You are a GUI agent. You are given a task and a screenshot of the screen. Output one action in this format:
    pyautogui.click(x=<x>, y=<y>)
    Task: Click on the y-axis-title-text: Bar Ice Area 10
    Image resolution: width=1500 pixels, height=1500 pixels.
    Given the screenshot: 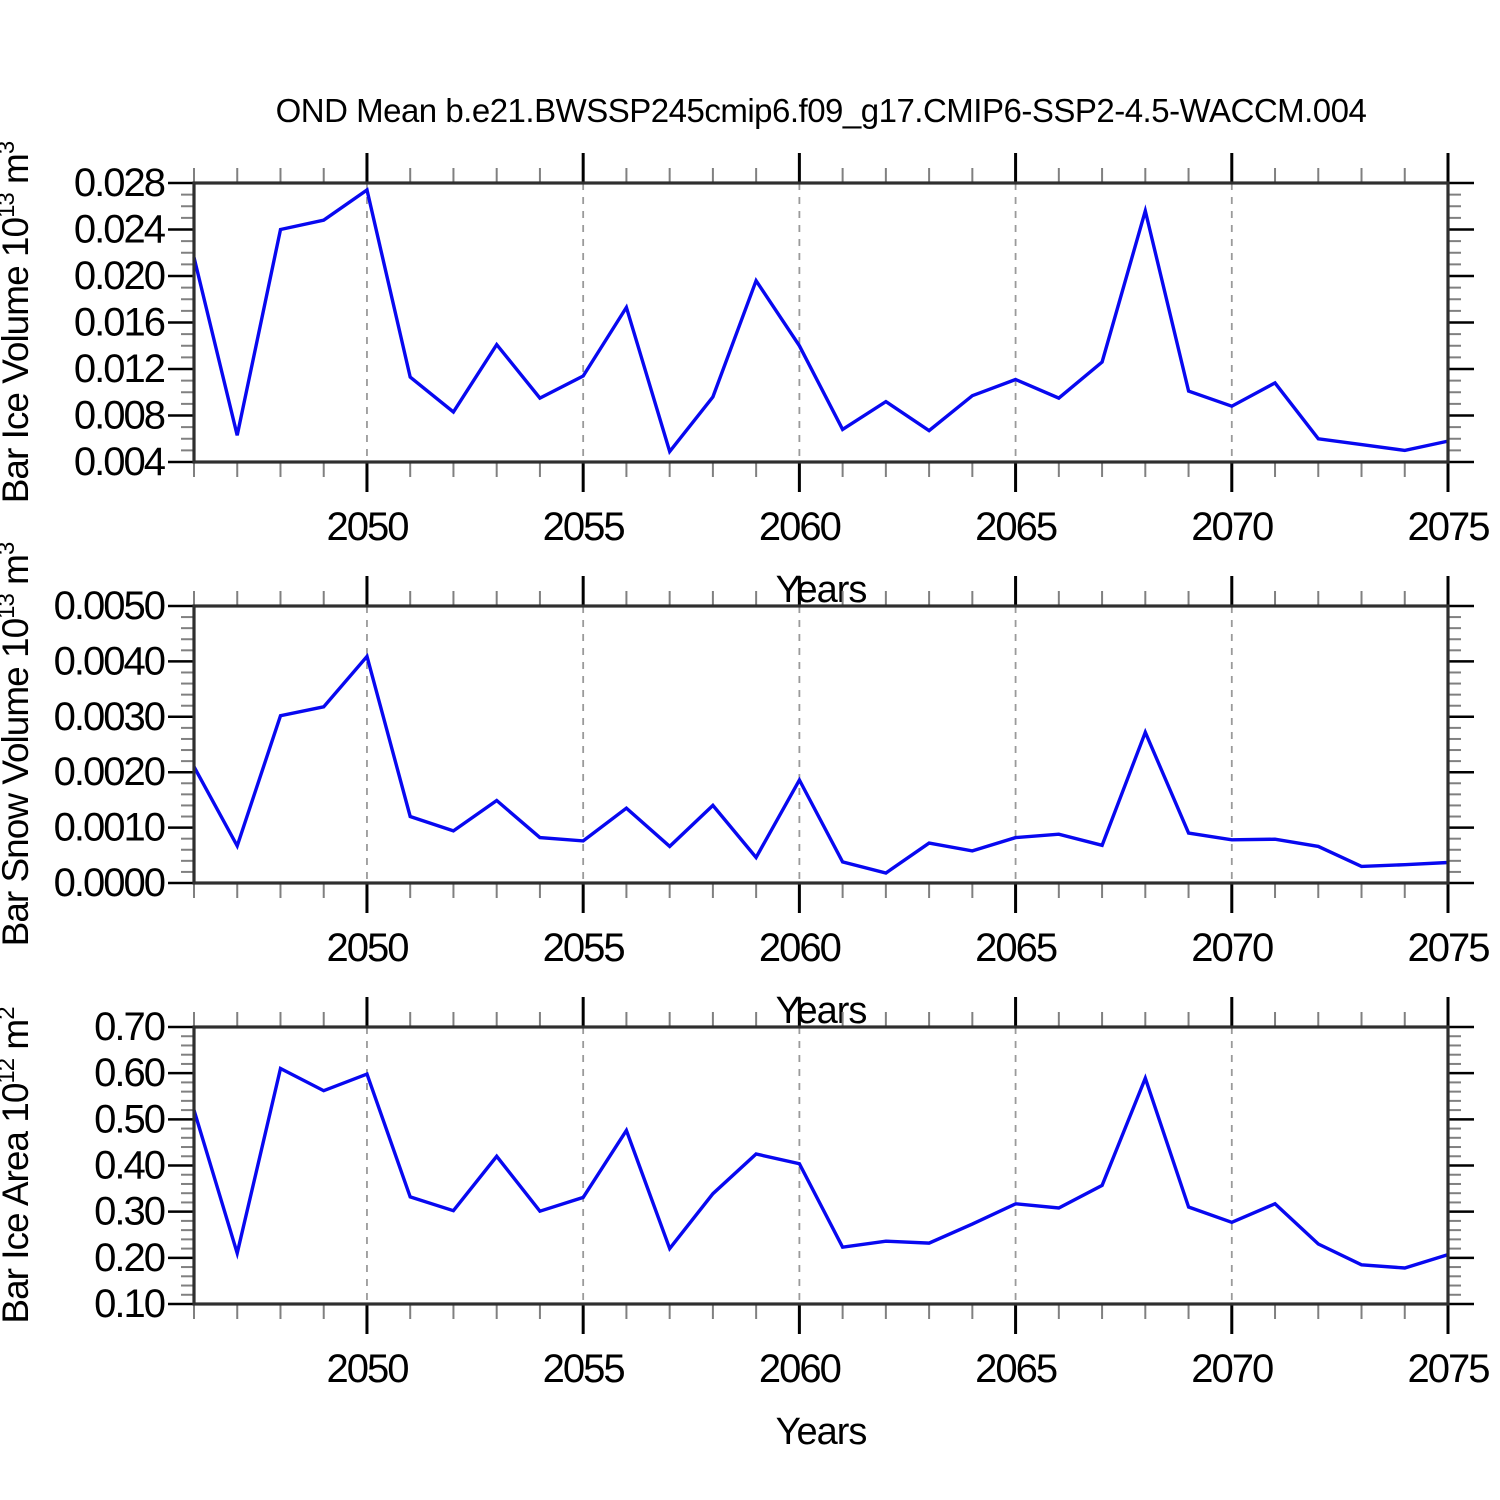 What is the action you would take?
    pyautogui.click(x=18, y=1203)
    